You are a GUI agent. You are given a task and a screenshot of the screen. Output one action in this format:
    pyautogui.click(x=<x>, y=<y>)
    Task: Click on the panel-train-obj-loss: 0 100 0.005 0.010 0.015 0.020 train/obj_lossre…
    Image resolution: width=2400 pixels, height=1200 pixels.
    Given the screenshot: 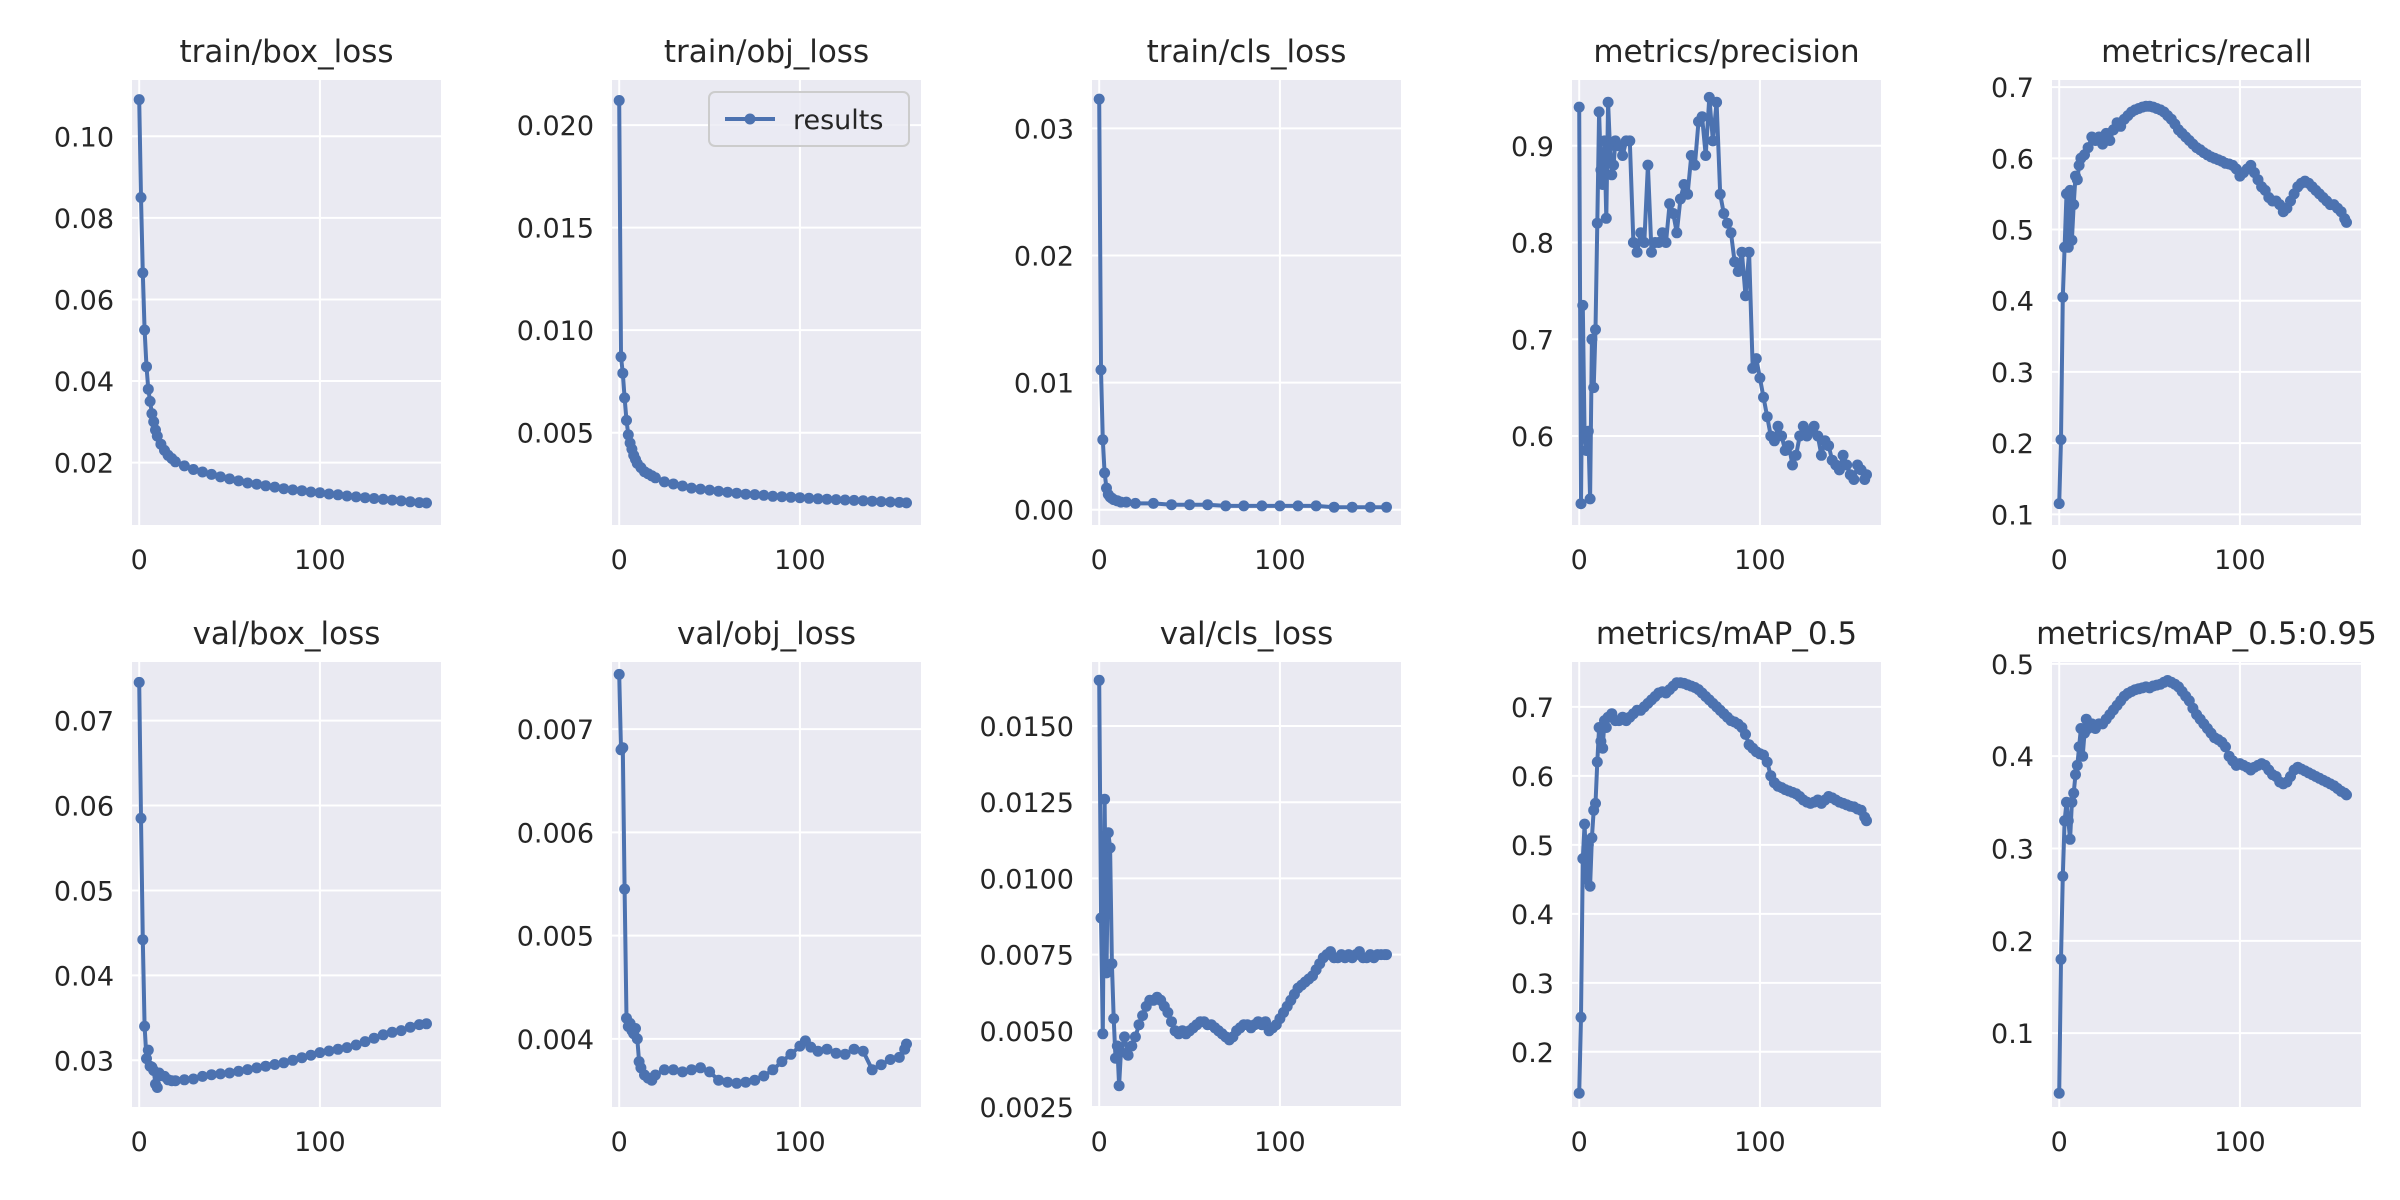 What is the action you would take?
    pyautogui.click(x=719, y=305)
    